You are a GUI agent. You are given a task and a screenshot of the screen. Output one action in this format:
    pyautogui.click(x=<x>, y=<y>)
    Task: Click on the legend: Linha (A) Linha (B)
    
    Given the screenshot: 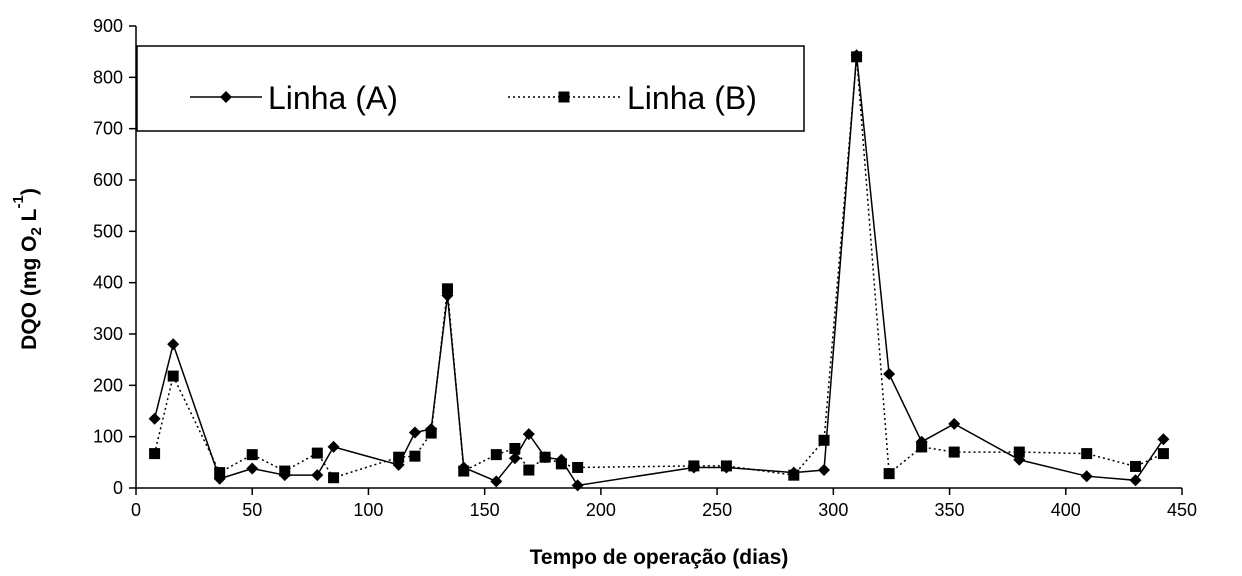 What is the action you would take?
    pyautogui.click(x=470, y=88)
    